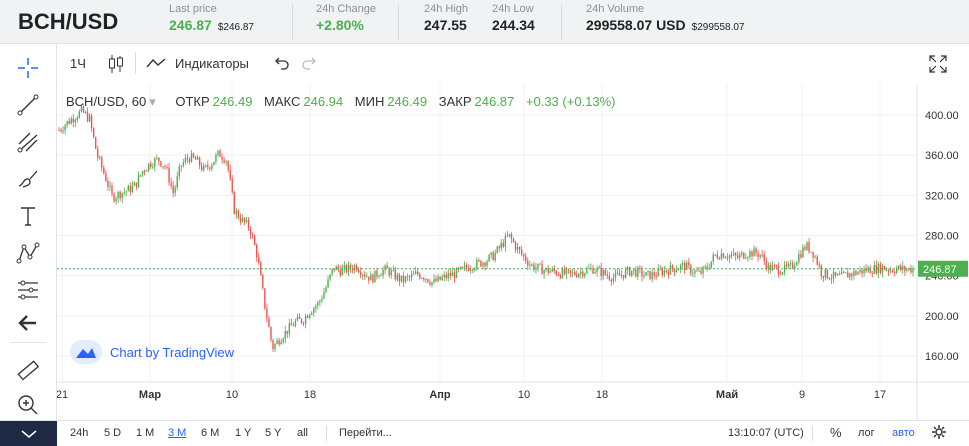 Image resolution: width=969 pixels, height=446 pixels. Describe the element at coordinates (116, 65) in the screenshot. I see `candles-icon` at that location.